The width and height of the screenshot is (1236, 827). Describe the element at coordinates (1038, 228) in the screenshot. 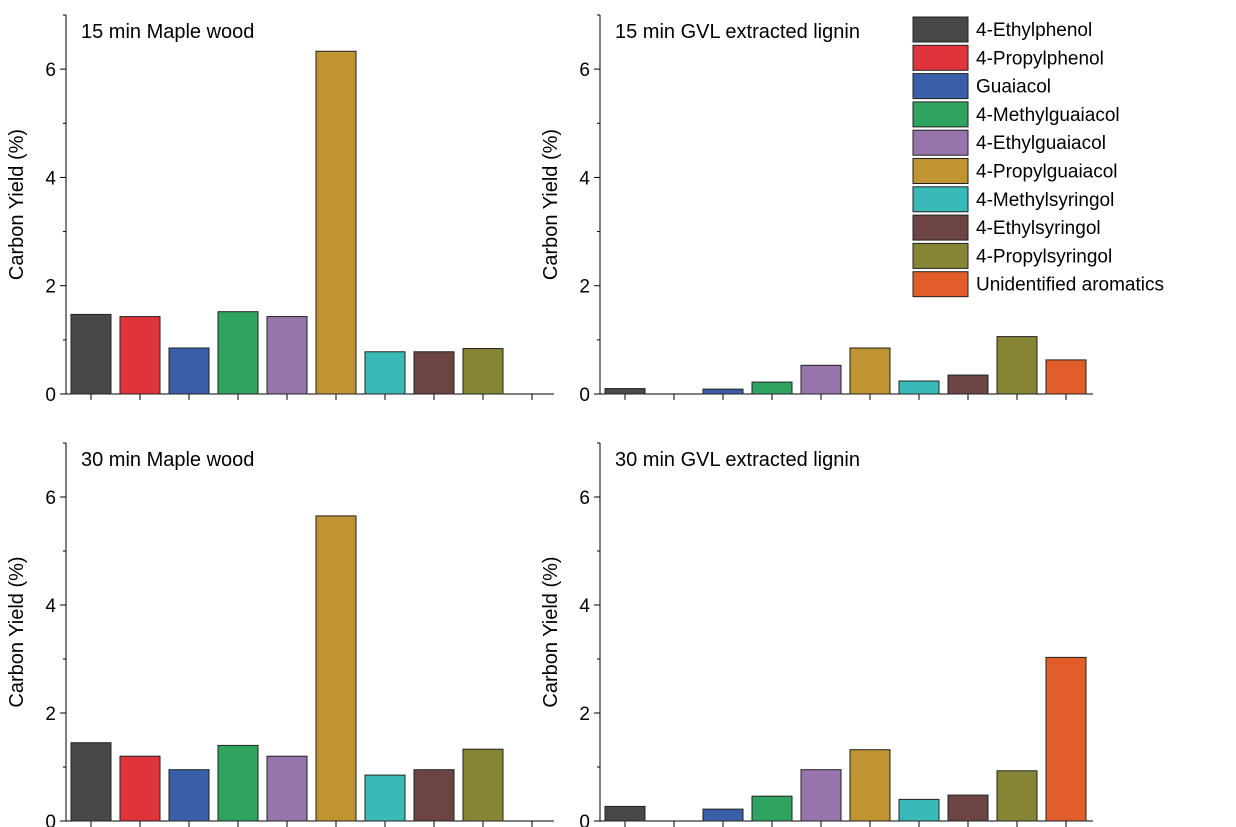

I see `legend-label: 4-Ethylsyringol` at that location.